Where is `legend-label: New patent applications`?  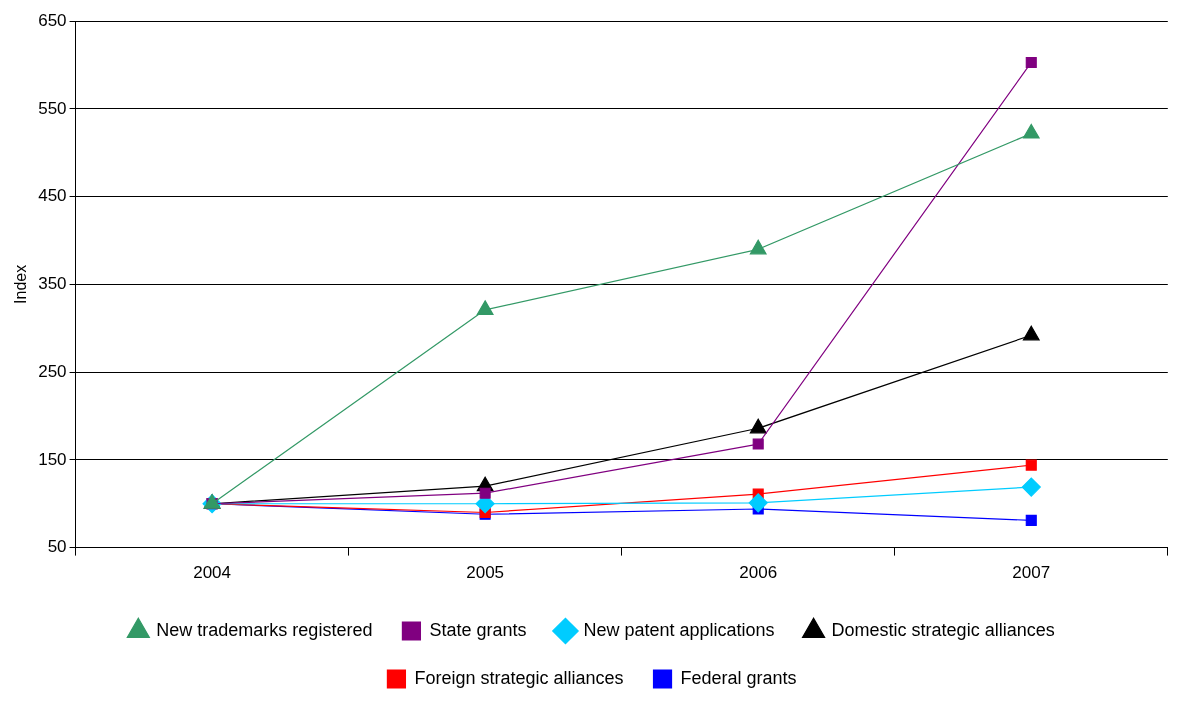 legend-label: New patent applications is located at coordinates (679, 629).